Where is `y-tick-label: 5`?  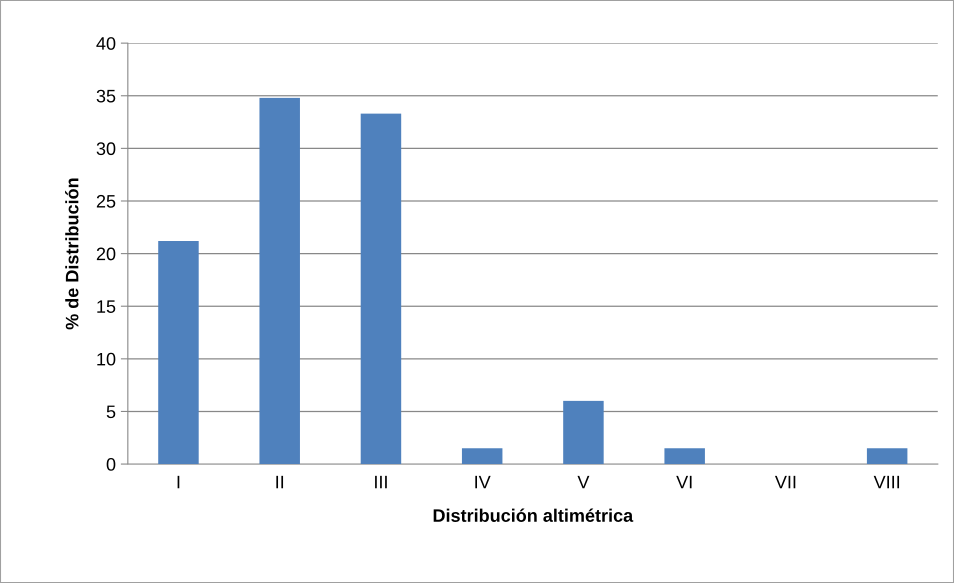
y-tick-label: 5 is located at coordinates (111, 412).